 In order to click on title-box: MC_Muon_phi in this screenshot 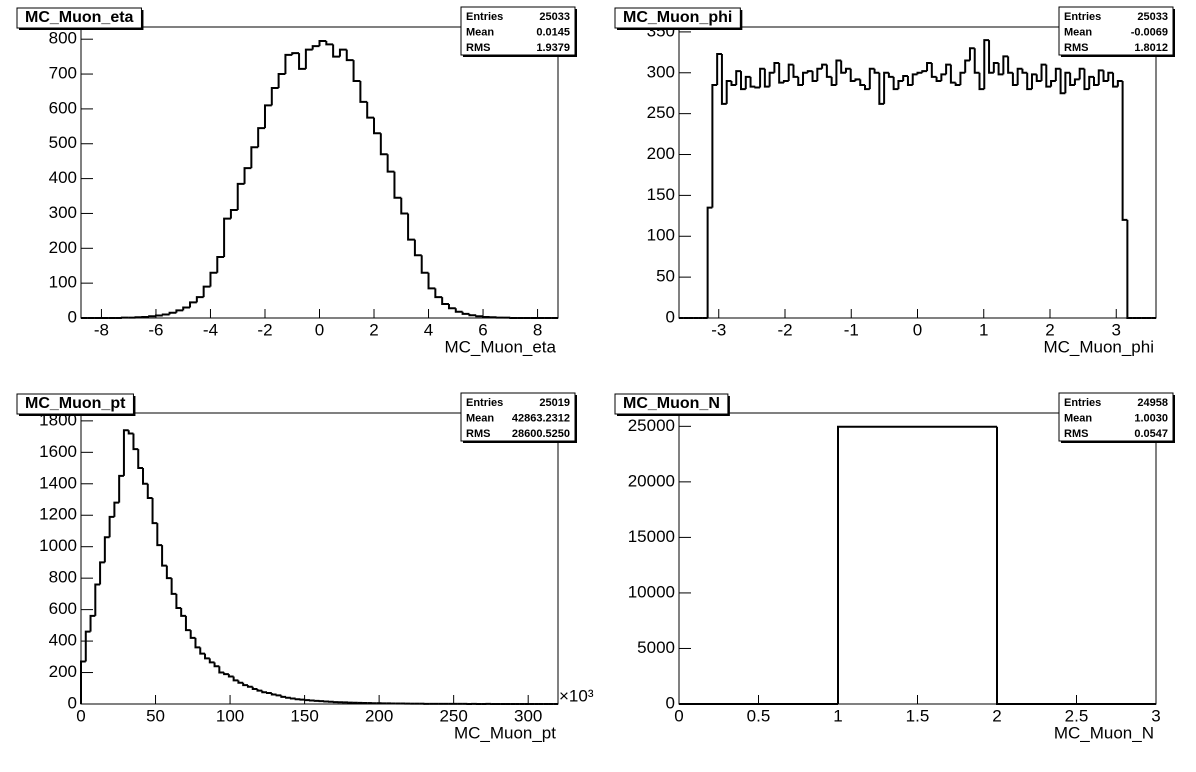, I will do `click(678, 18)`.